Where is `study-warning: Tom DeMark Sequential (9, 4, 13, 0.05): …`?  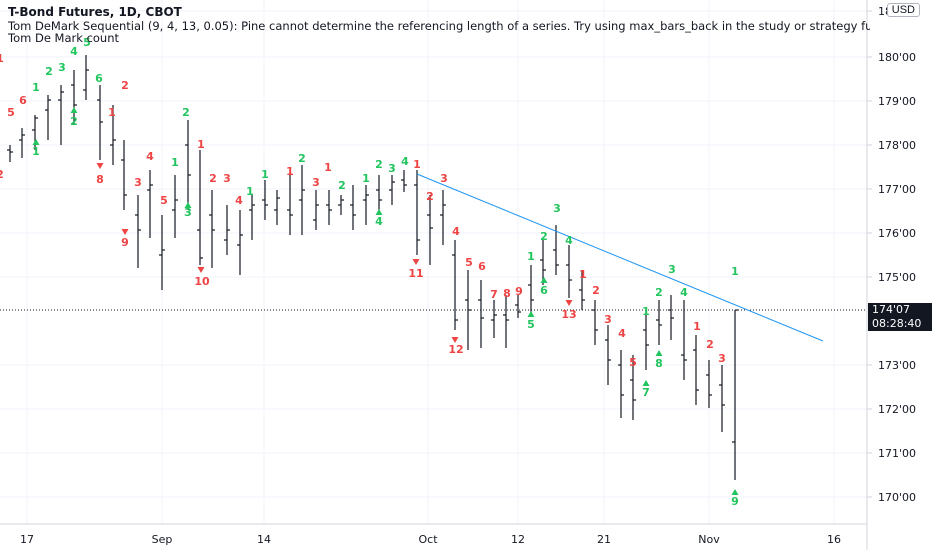 study-warning: Tom DeMark Sequential (9, 4, 13, 0.05): … is located at coordinates (439, 26).